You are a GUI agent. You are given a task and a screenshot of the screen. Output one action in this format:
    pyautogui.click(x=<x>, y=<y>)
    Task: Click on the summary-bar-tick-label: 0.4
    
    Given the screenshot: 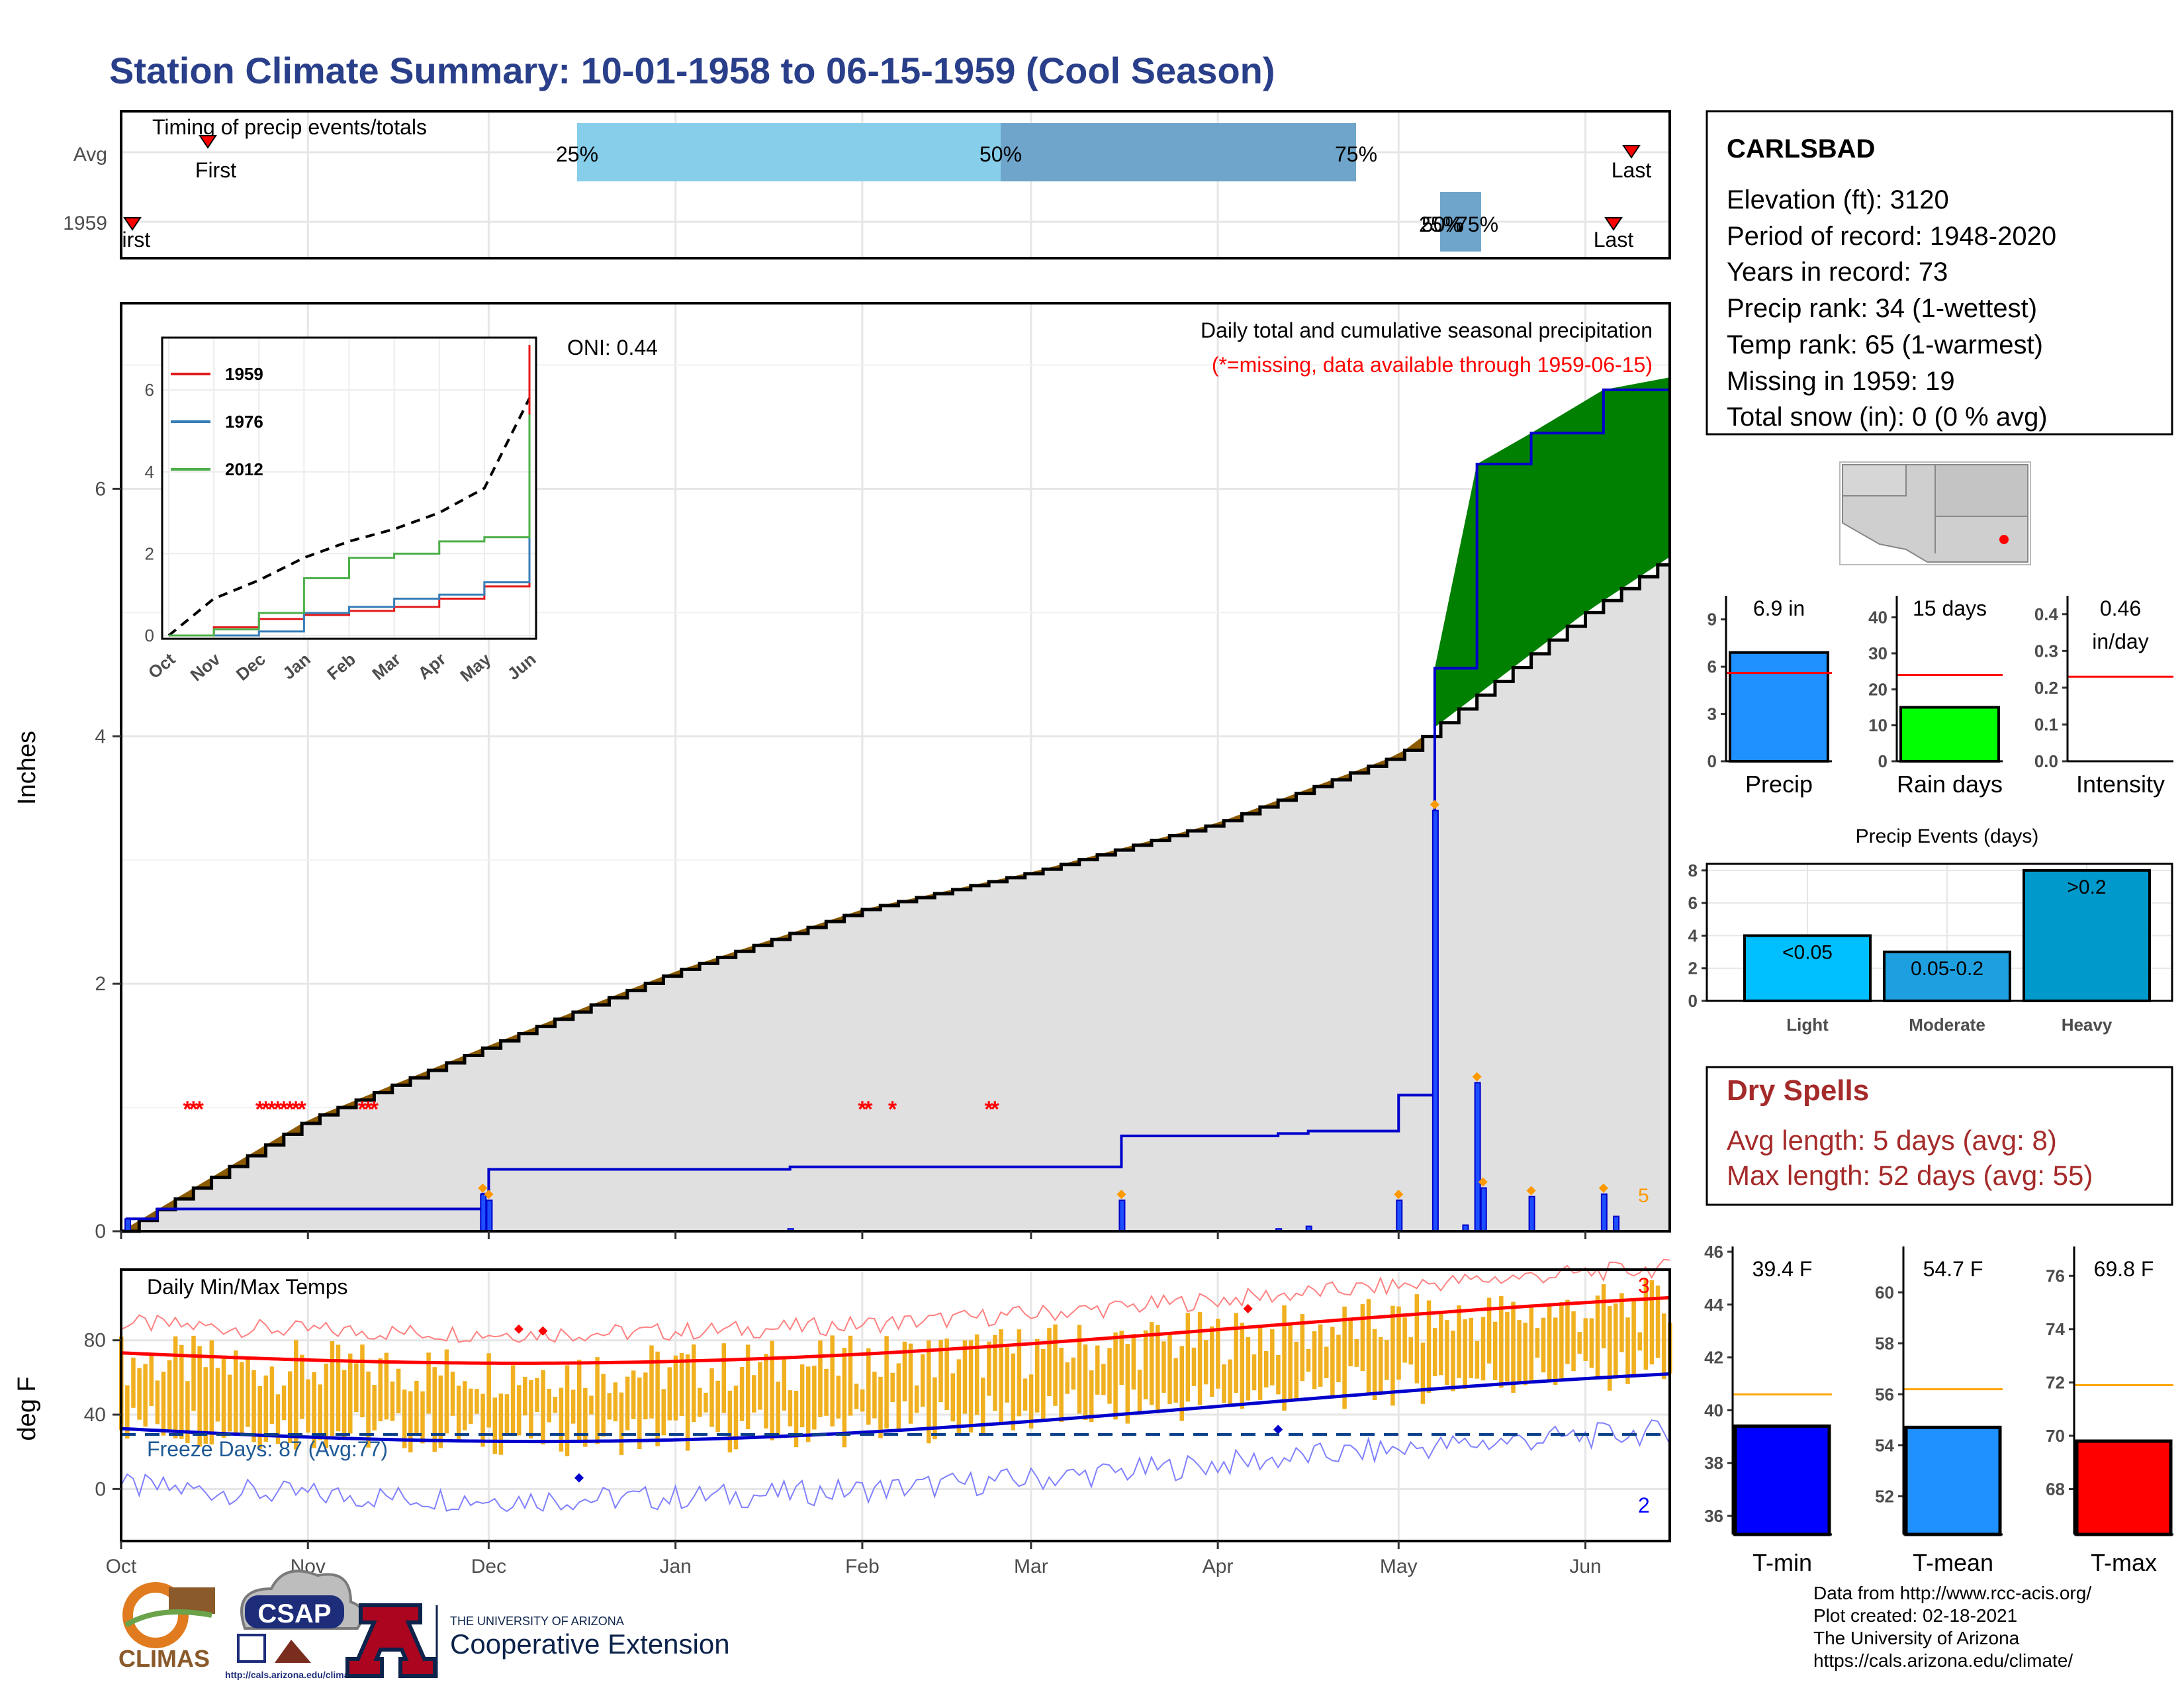 What is the action you would take?
    pyautogui.click(x=2046, y=614)
    